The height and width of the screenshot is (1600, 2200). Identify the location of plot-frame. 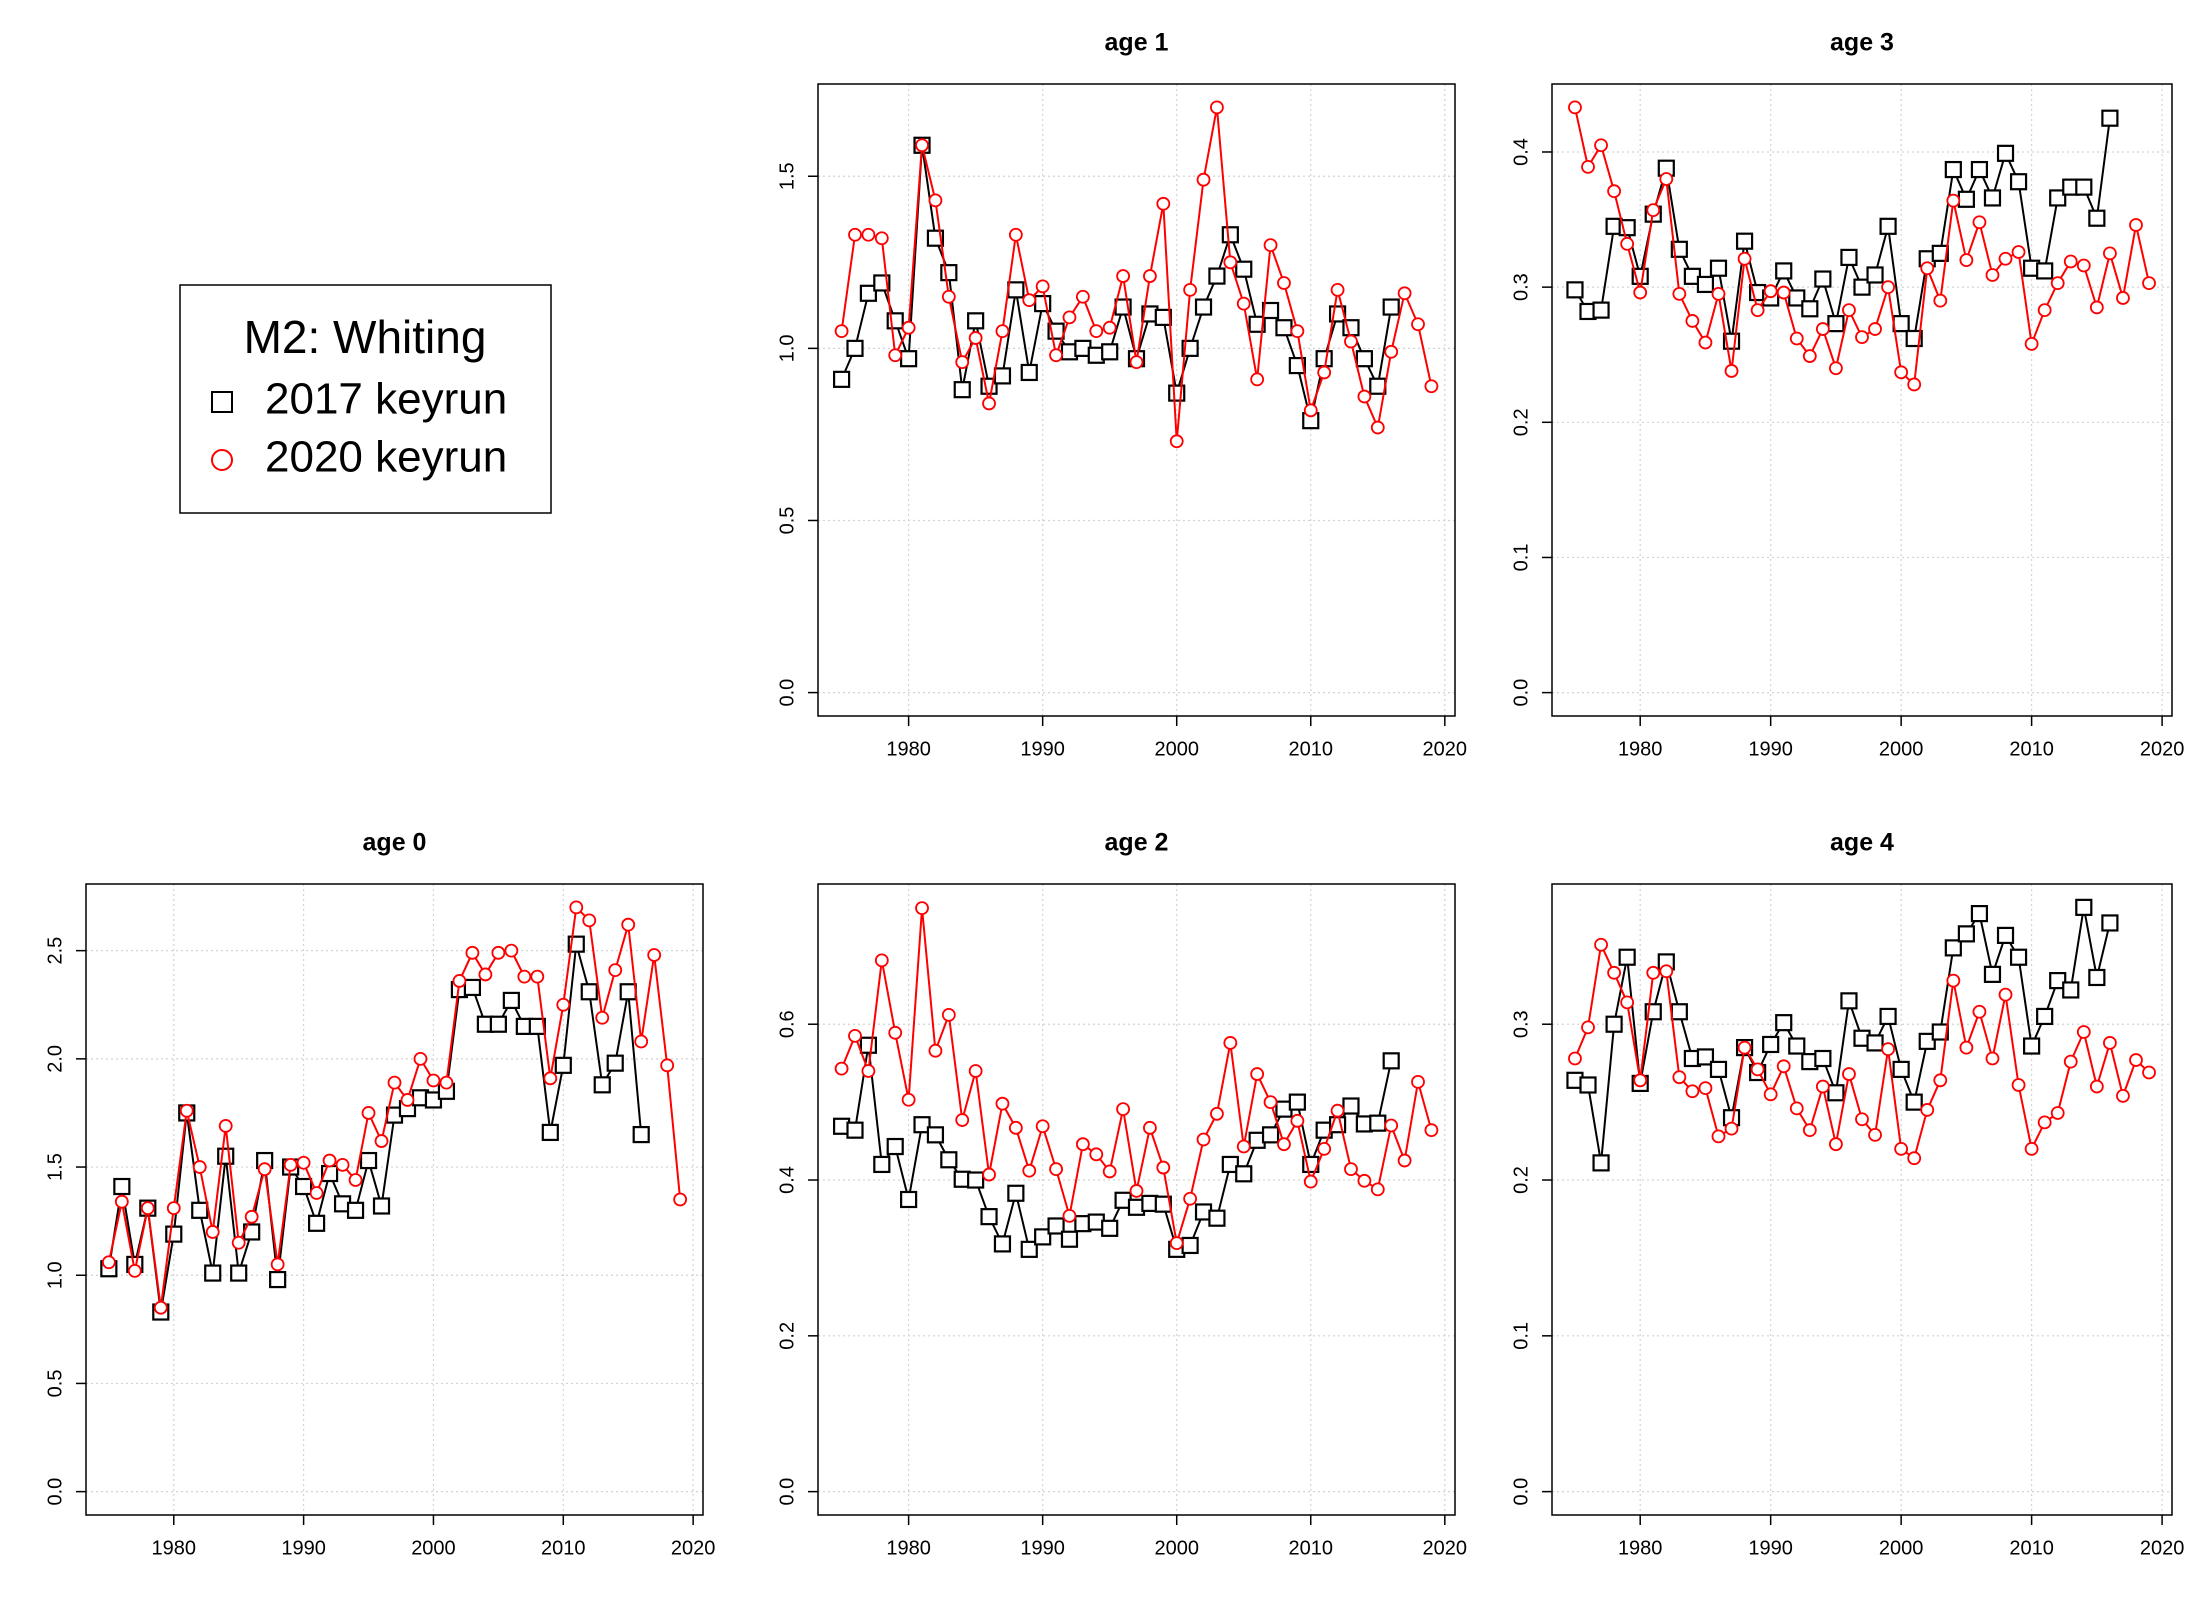
(1136, 1199).